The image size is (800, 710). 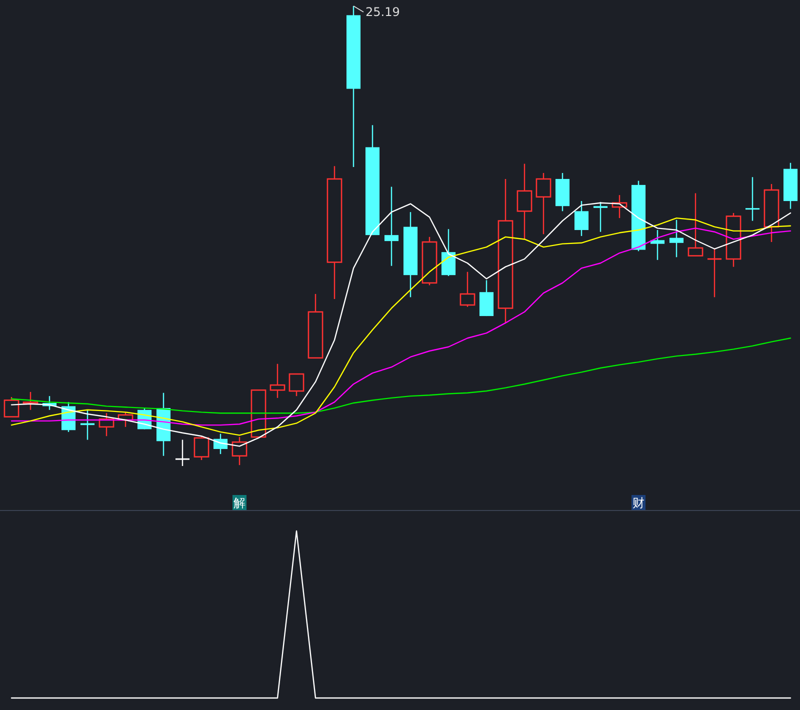 What do you see at coordinates (383, 12) in the screenshot?
I see `annotation: 25.19` at bounding box center [383, 12].